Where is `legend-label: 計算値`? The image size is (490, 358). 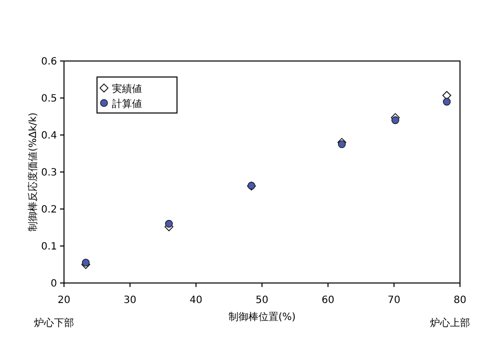 legend-label: 計算値 is located at coordinates (127, 104).